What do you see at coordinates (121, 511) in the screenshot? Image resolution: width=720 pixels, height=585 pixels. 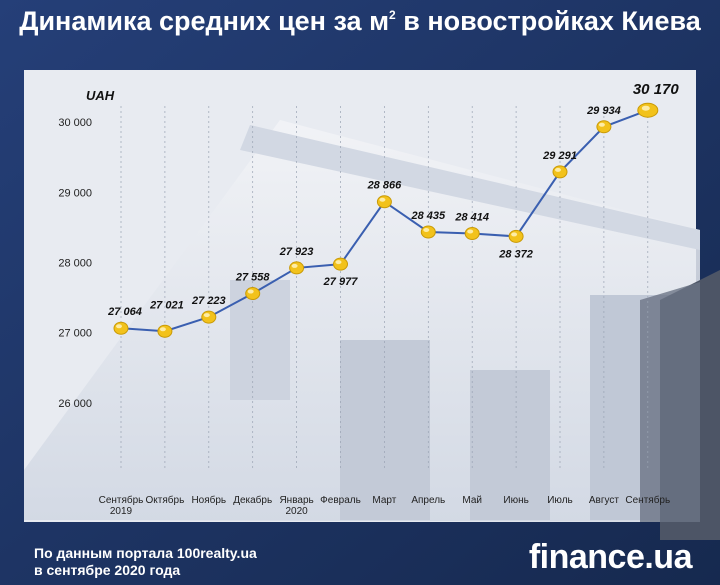 I see `x-tick-label: 2019` at bounding box center [121, 511].